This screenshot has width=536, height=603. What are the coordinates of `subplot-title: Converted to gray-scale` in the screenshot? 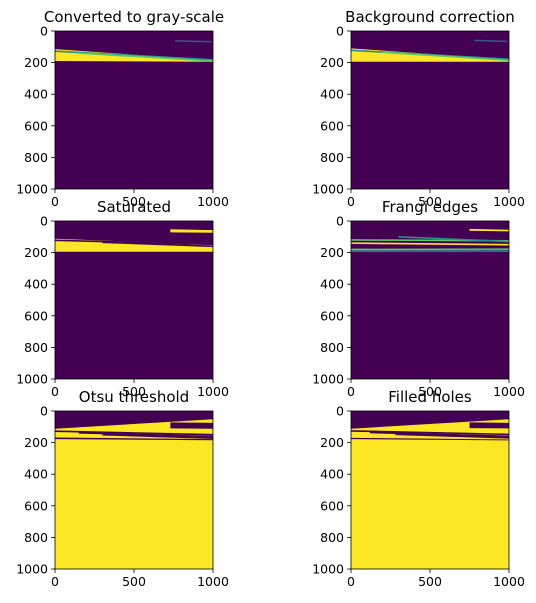 It's located at (134, 17).